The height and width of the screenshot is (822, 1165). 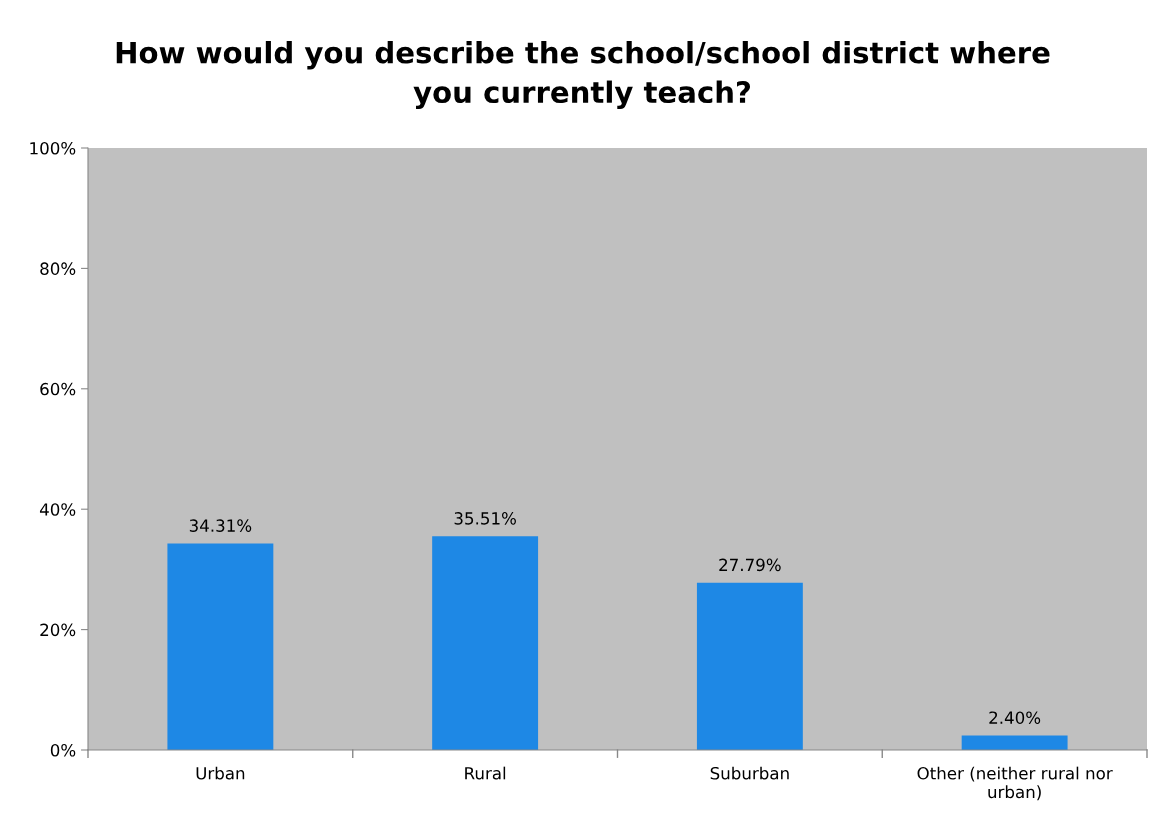 What do you see at coordinates (220, 525) in the screenshot?
I see `data-label: 34.31%` at bounding box center [220, 525].